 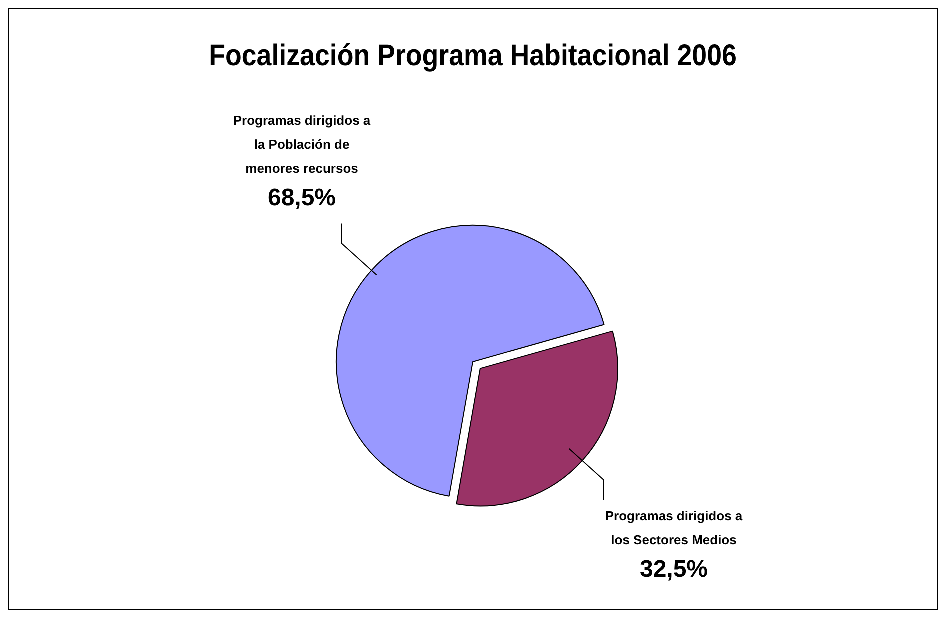 What do you see at coordinates (674, 569) in the screenshot?
I see `data-label: 32,5%` at bounding box center [674, 569].